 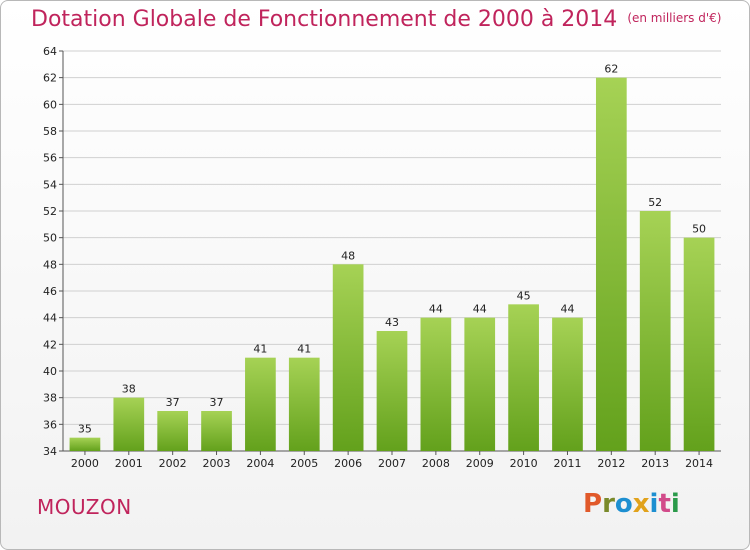 I want to click on bar-2006, so click(x=348, y=357).